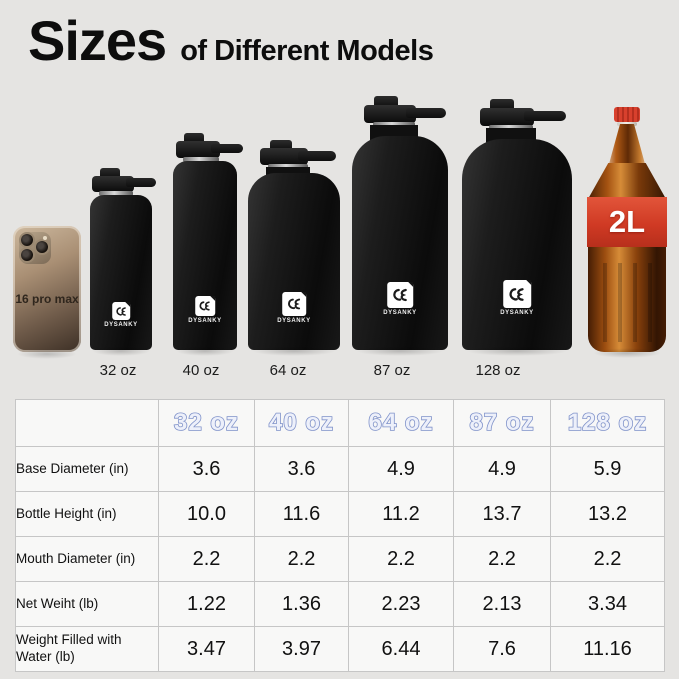 The height and width of the screenshot is (679, 679). I want to click on spec-cell: 1.36, so click(301, 604).